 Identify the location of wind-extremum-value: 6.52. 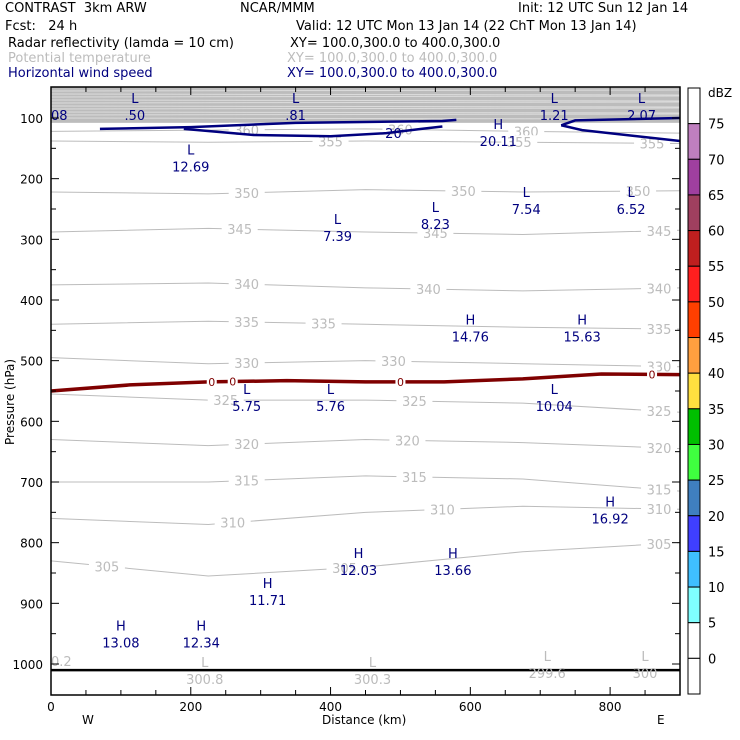
(631, 210).